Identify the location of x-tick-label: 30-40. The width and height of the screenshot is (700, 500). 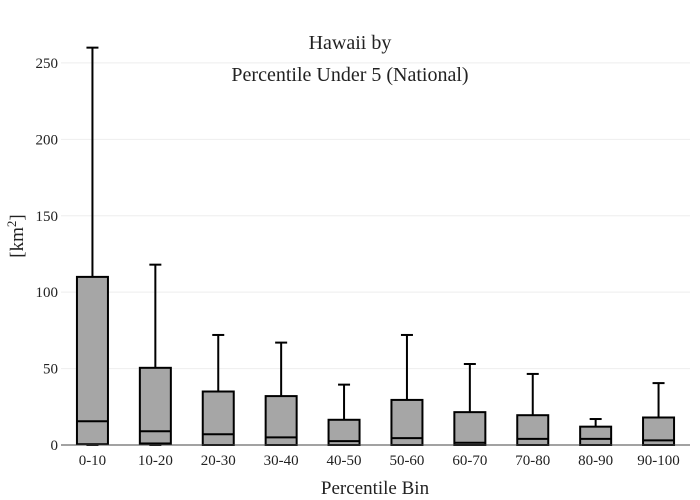
(281, 461).